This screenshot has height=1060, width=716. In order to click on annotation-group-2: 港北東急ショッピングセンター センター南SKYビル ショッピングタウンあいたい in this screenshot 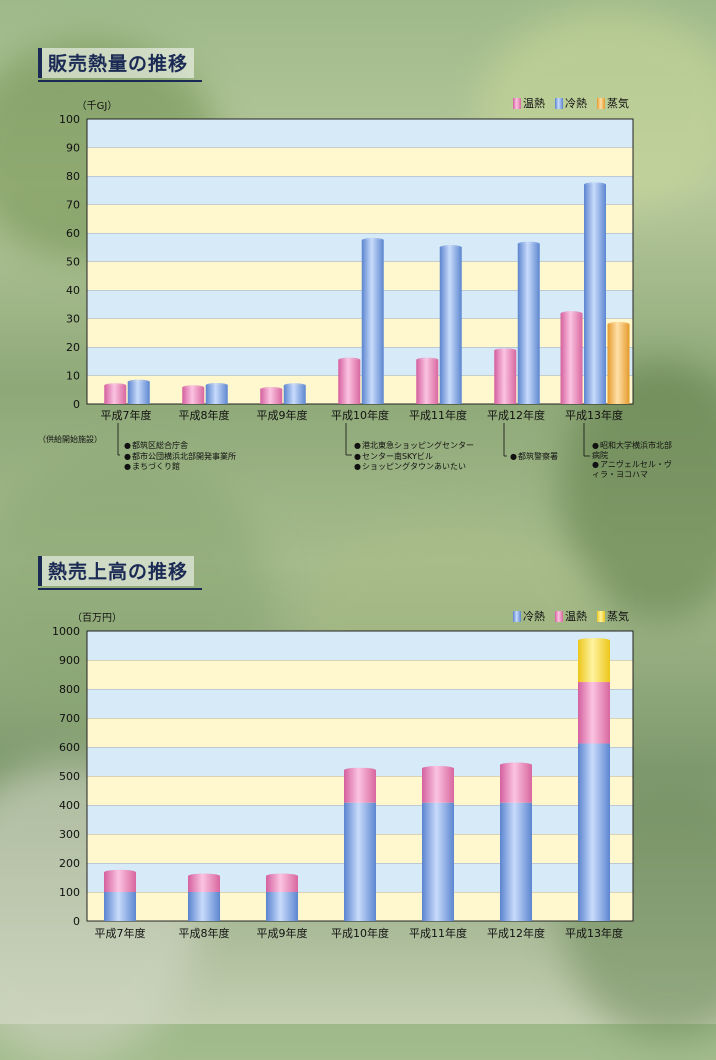, I will do `click(414, 457)`.